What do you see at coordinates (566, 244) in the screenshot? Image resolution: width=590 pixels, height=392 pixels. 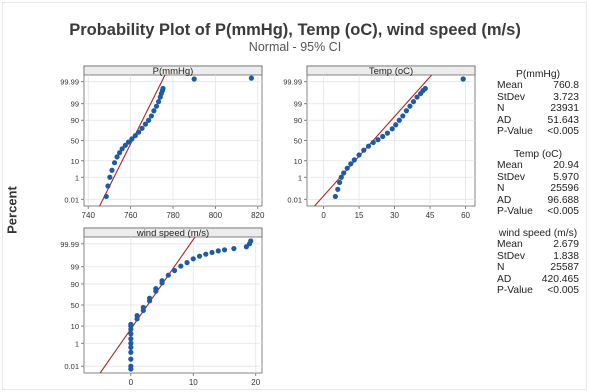 I see `stats-value: 2.679` at bounding box center [566, 244].